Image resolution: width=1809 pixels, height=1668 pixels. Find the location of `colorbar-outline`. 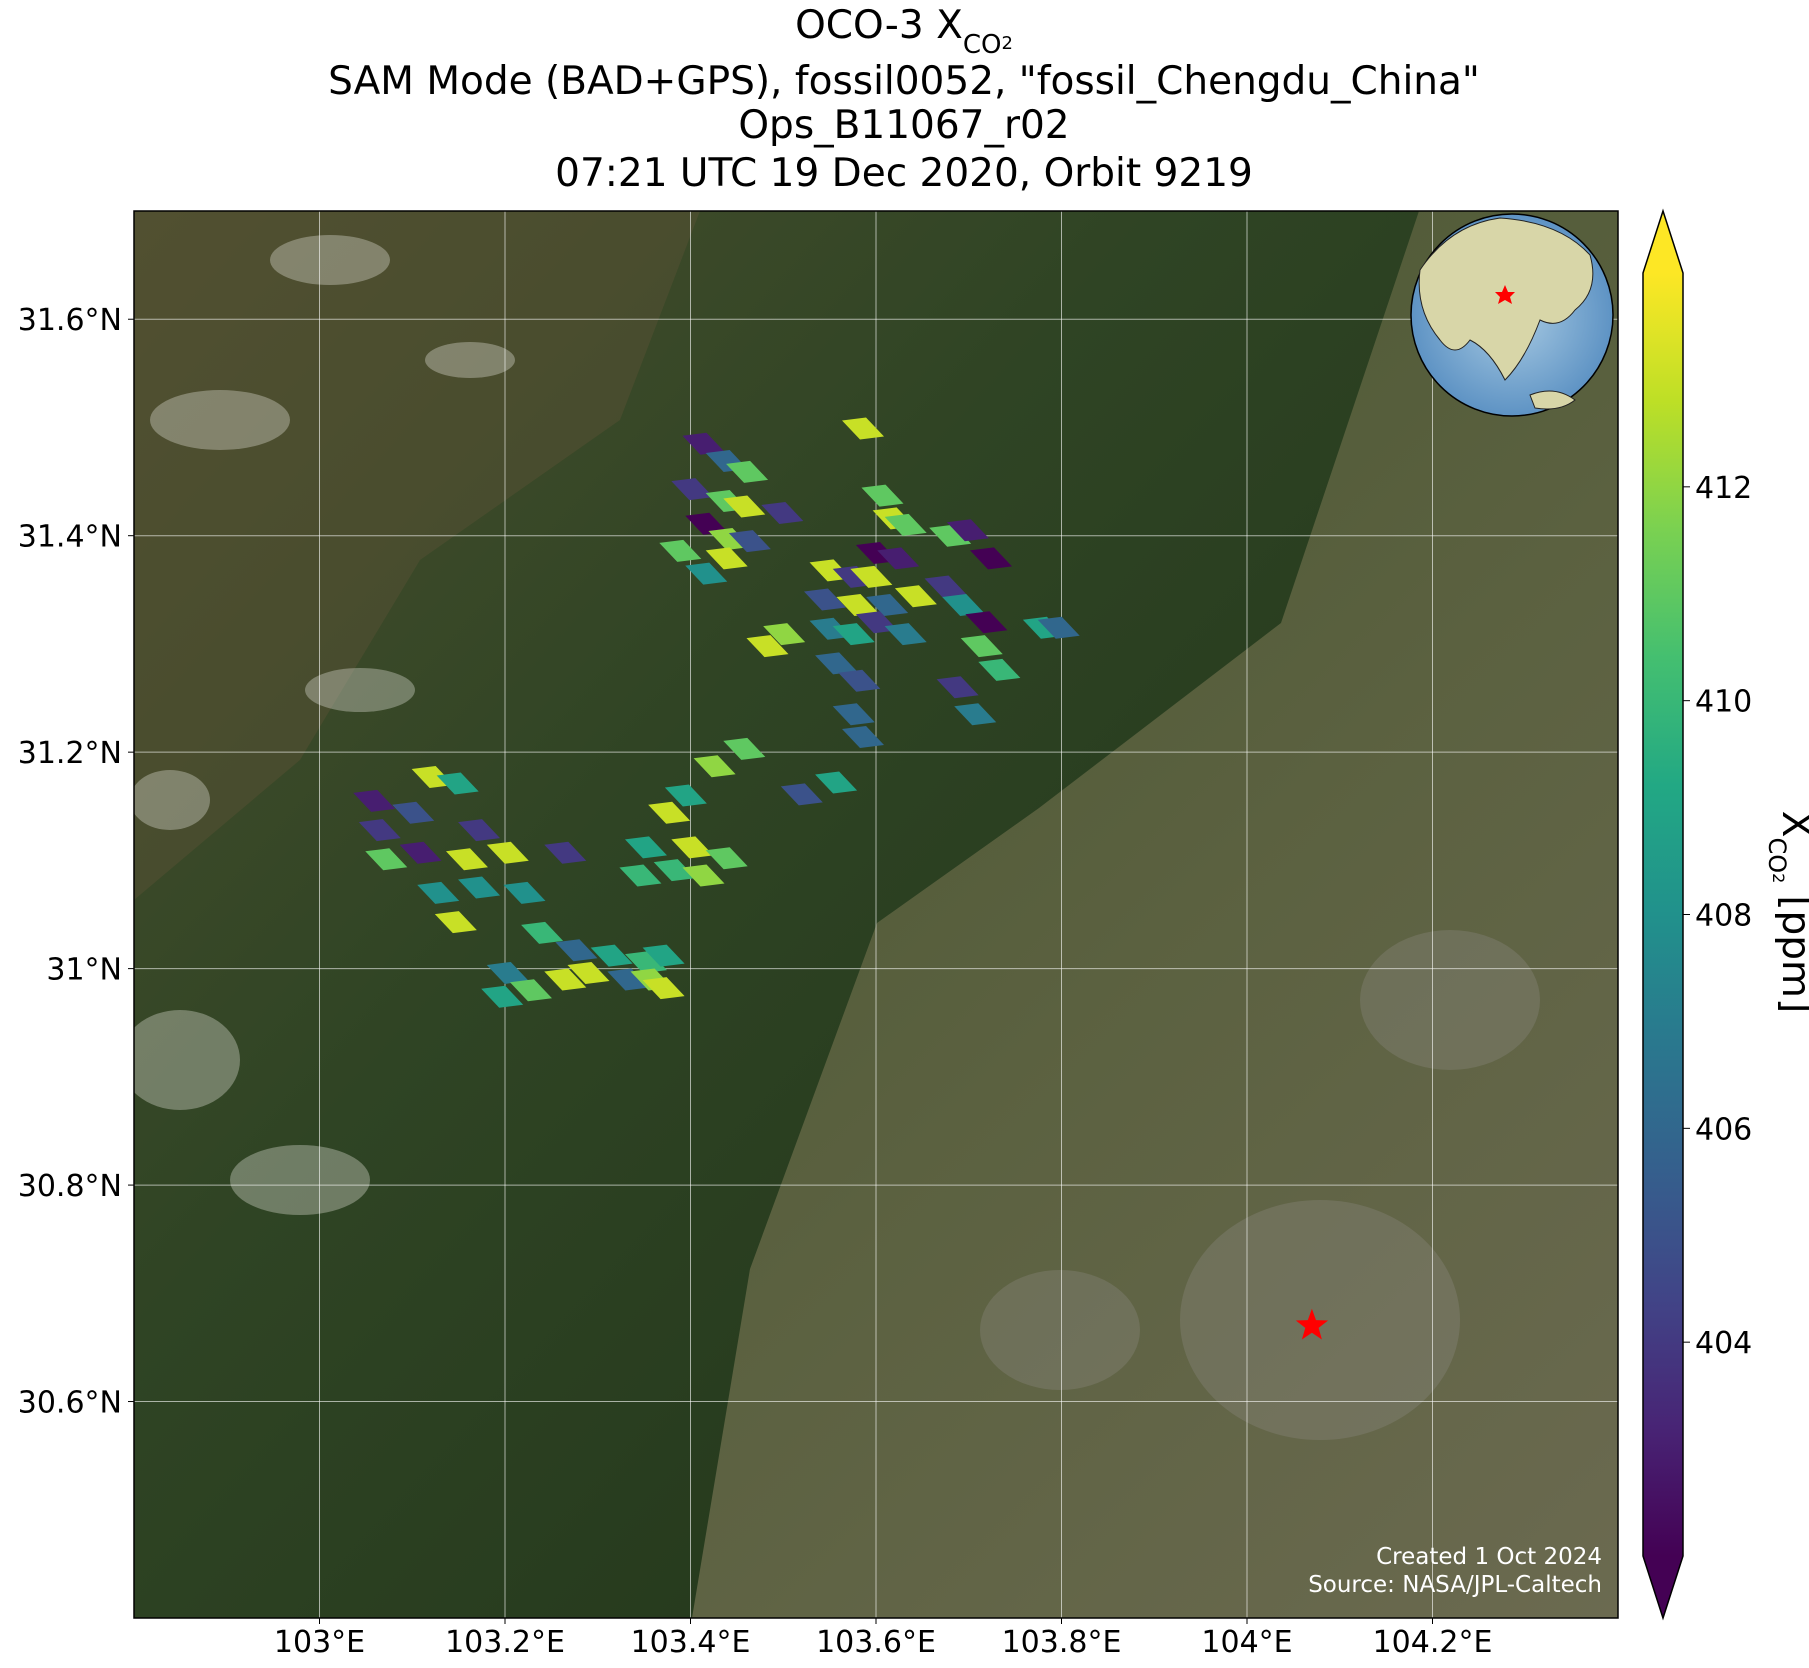

colorbar-outline is located at coordinates (1663, 914).